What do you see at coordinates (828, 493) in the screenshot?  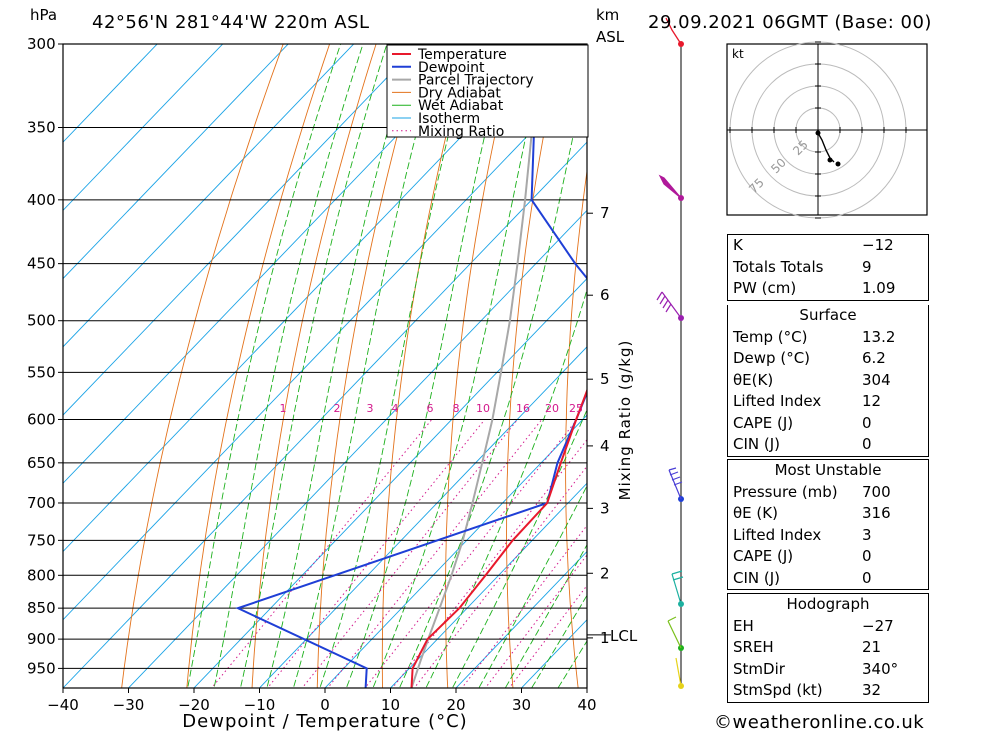 I see `index-row: Pressure (mb) 700` at bounding box center [828, 493].